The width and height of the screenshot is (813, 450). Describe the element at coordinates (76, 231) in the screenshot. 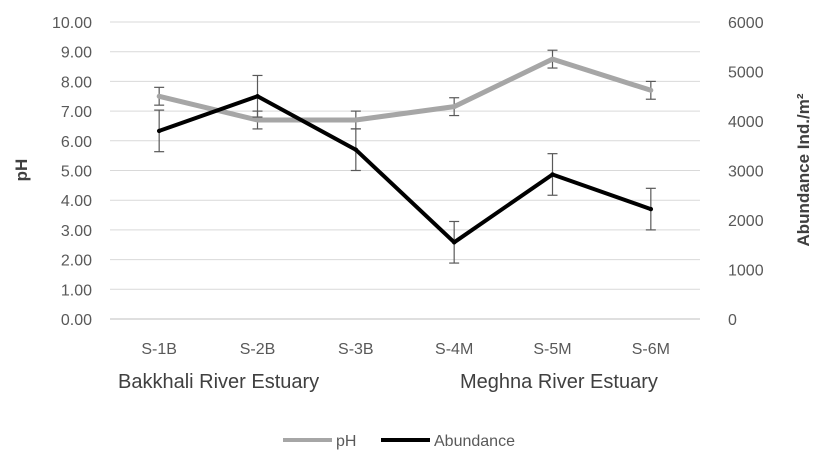

I see `left-tick-label: 3.00` at that location.